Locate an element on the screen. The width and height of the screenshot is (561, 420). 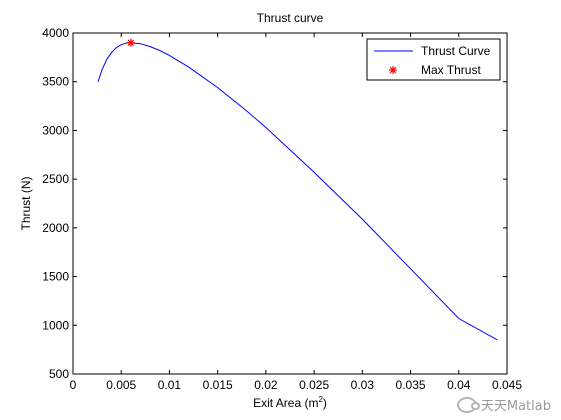
x-tick-label: 0.035 is located at coordinates (411, 385).